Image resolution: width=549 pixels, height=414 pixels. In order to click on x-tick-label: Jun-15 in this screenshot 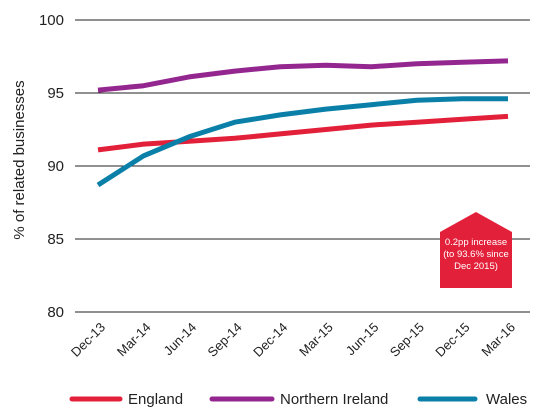, I will do `click(362, 339)`.